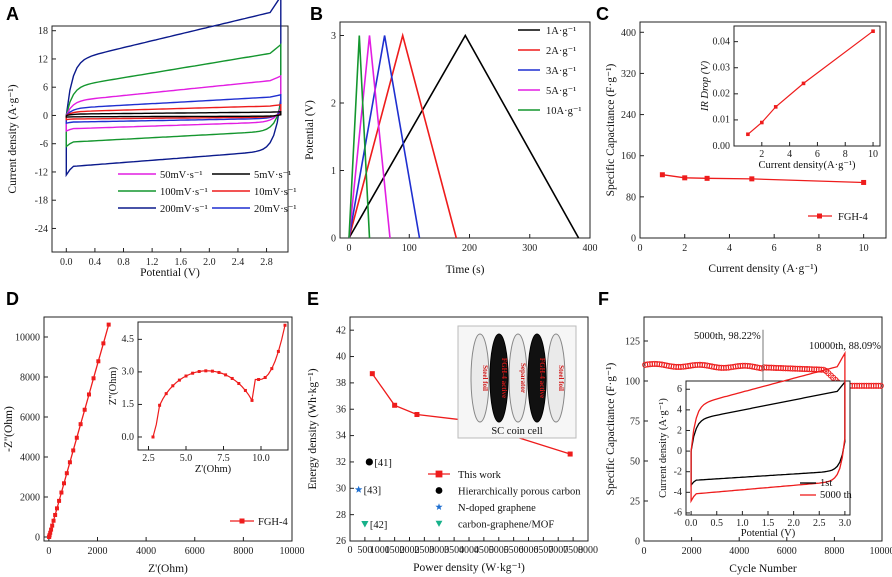 Image resolution: width=892 pixels, height=577 pixels. Describe the element at coordinates (632, 382) in the screenshot. I see `y-tick-label: 100` at that location.